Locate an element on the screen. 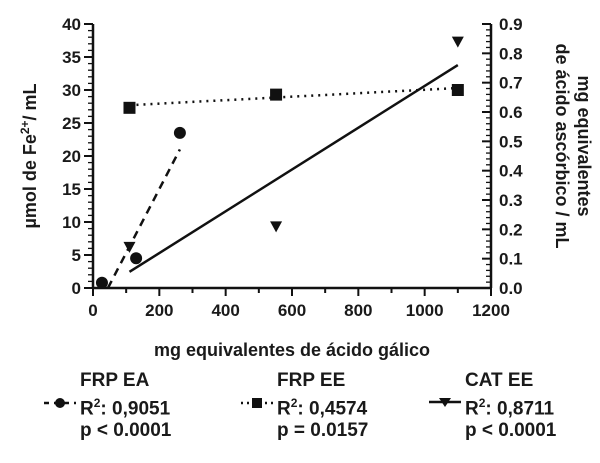 The width and height of the screenshot is (600, 463). legend-title: CAT EE is located at coordinates (499, 380).